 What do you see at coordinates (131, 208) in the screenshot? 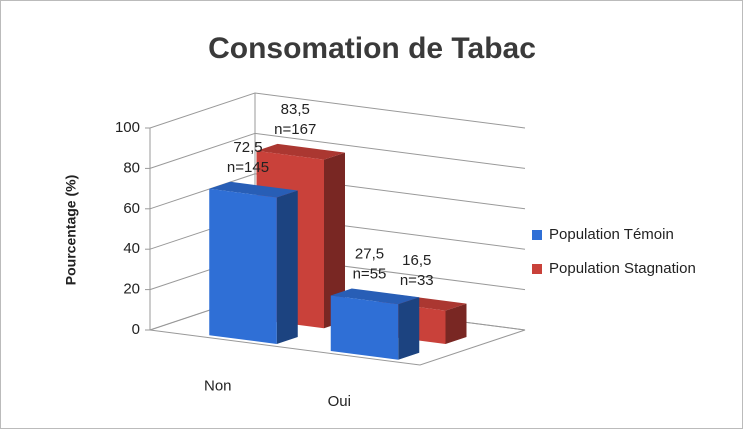
I see `y-tick-label: 60` at bounding box center [131, 208].